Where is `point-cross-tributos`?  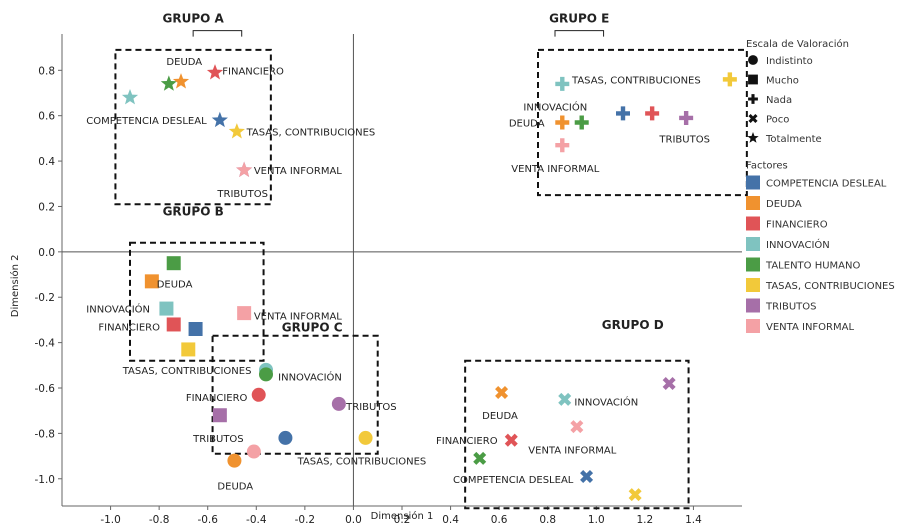 point-cross-tributos is located at coordinates (669, 383).